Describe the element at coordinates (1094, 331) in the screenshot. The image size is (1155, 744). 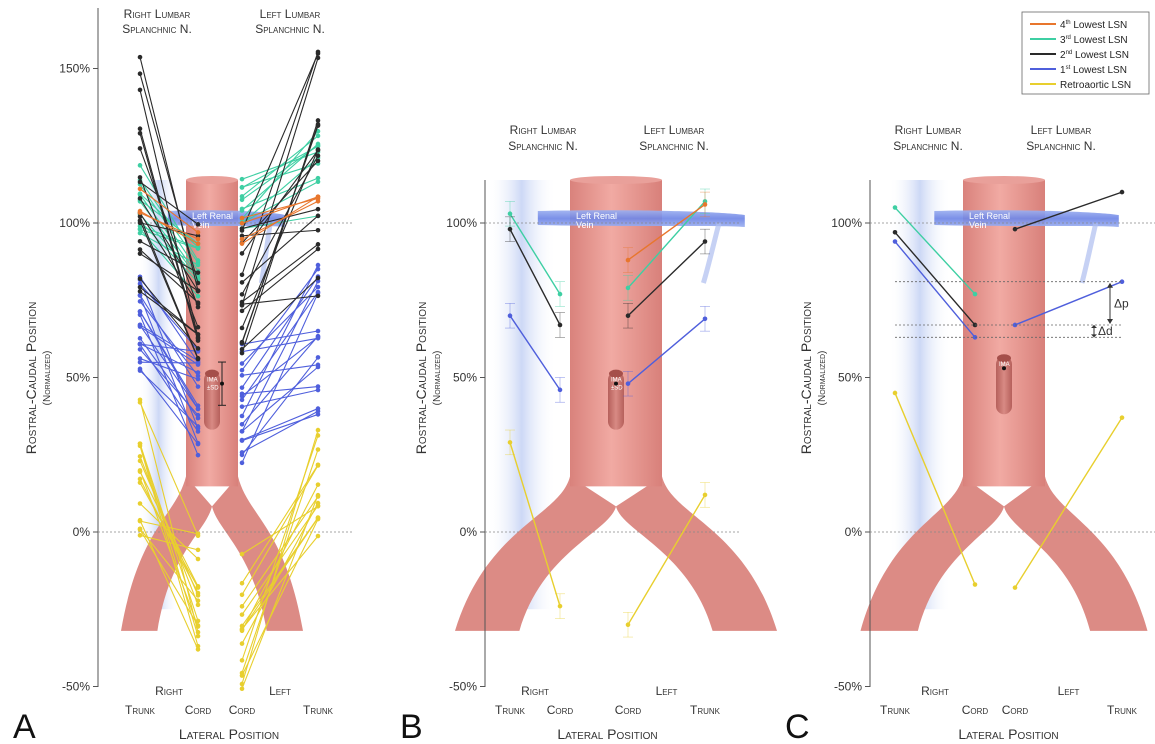
I see `delta-d-heads` at that location.